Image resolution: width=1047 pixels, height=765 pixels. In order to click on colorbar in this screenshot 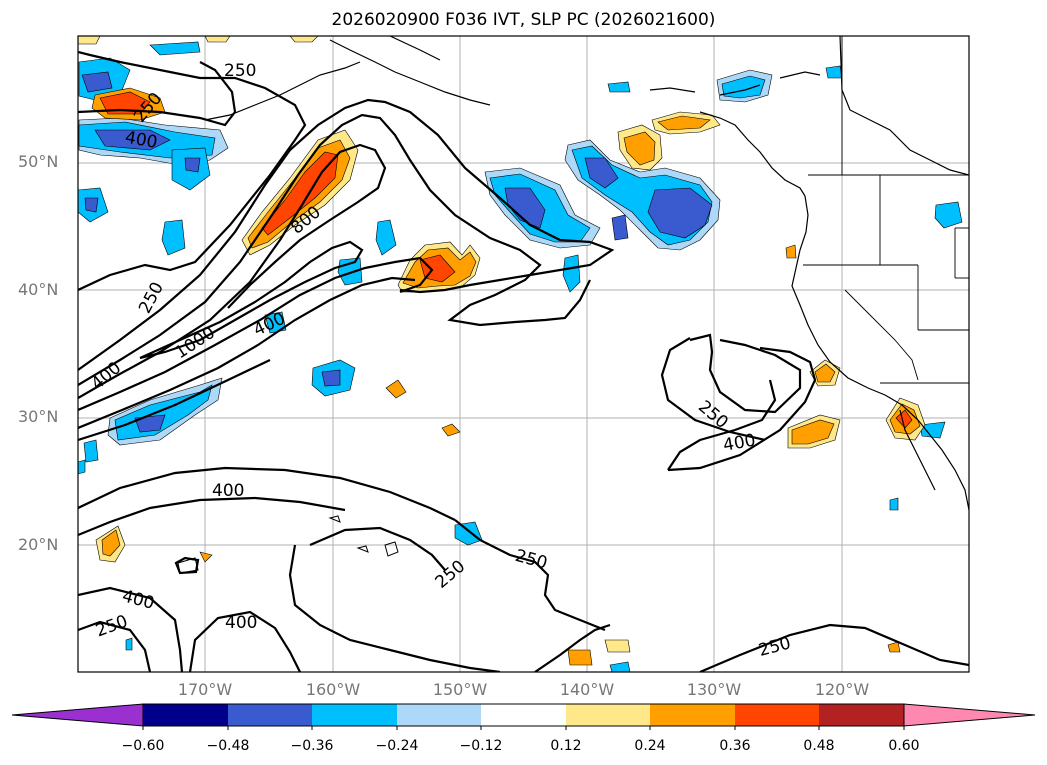, I will do `click(523, 716)`.